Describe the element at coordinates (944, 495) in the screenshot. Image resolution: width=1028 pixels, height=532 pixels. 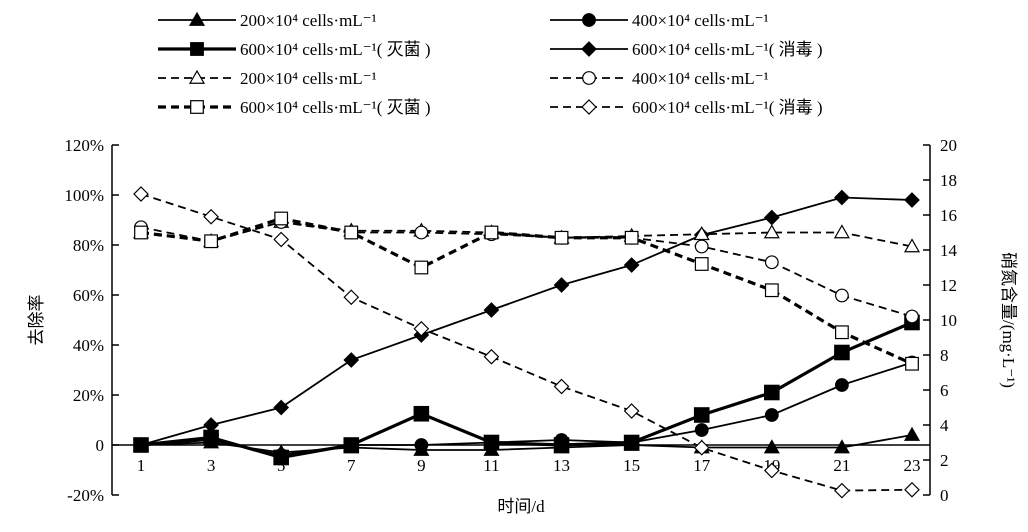
I see `right-tick-label: 0` at that location.